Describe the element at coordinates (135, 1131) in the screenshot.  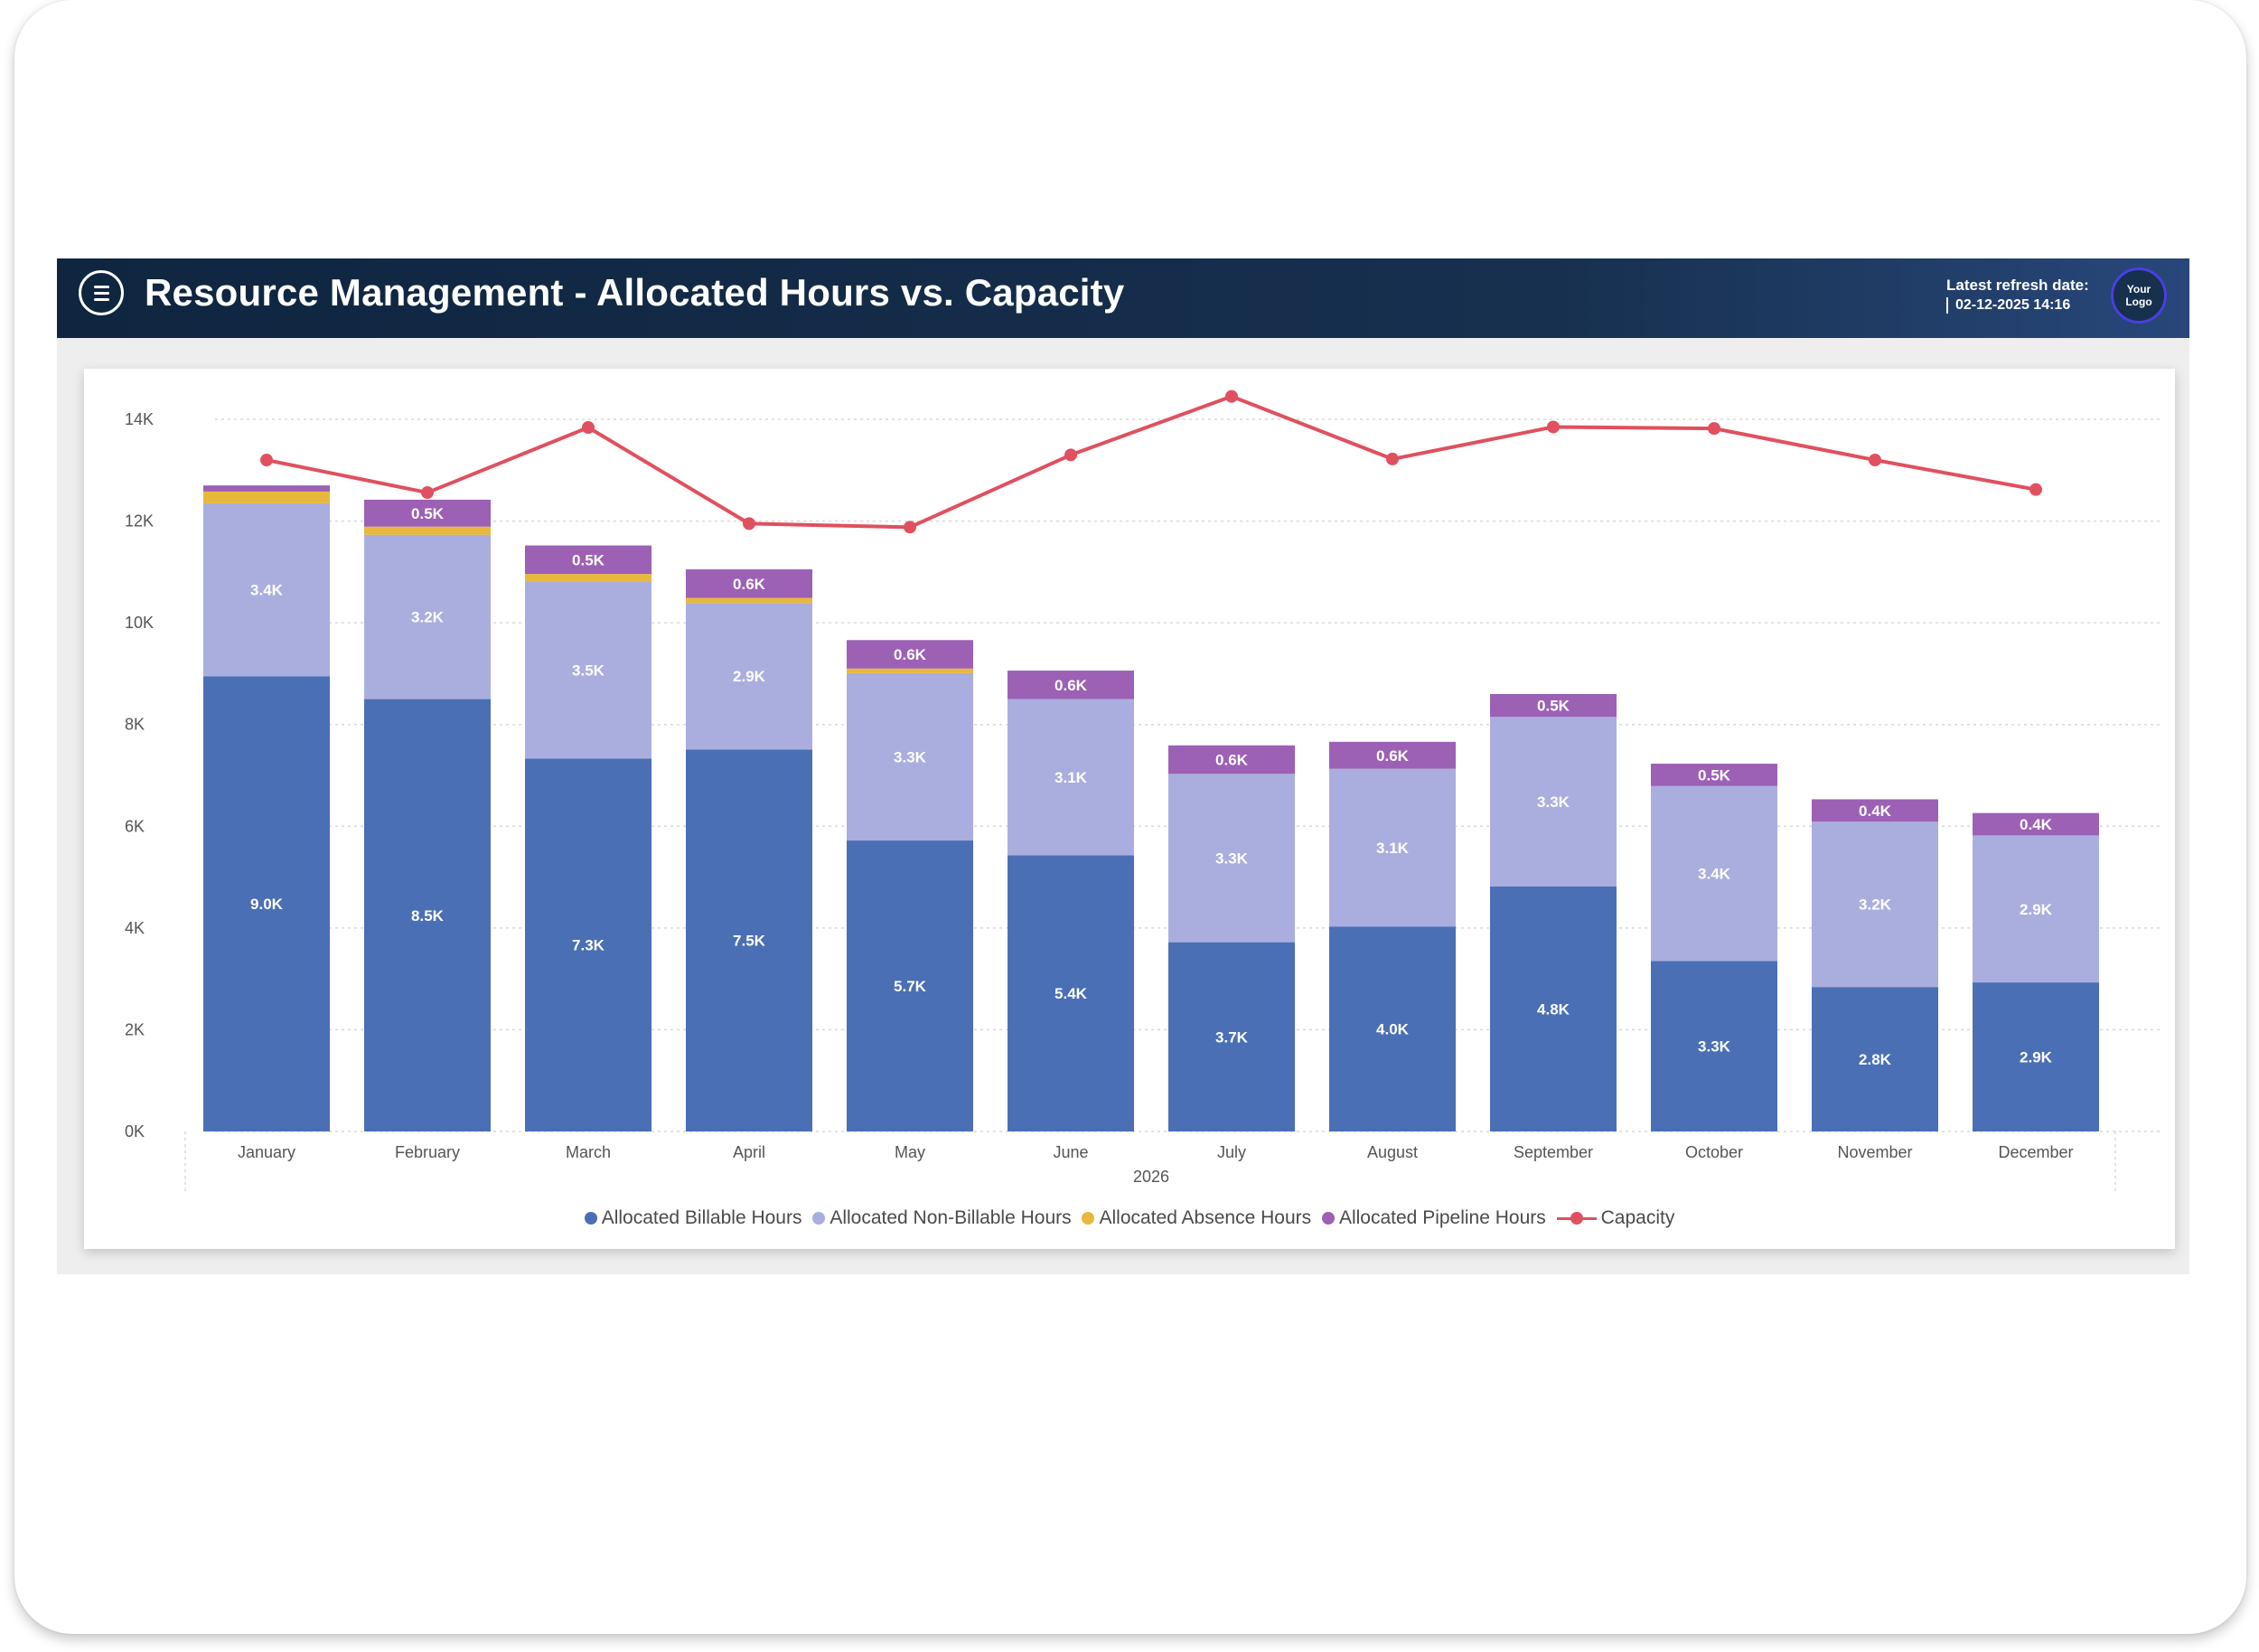
I see `y-tick-label: 0K` at that location.